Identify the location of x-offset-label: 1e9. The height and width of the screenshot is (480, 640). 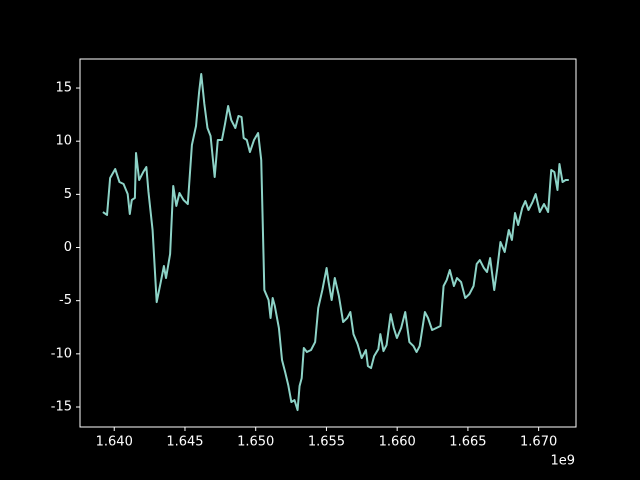
(562, 461).